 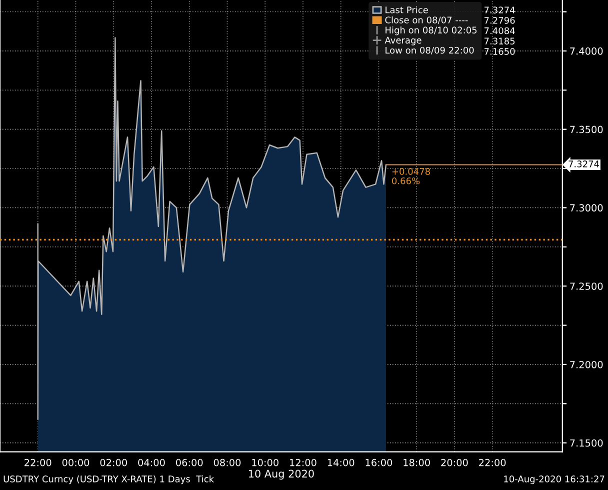 What do you see at coordinates (586, 208) in the screenshot?
I see `y-tick-label: 7.3000` at bounding box center [586, 208].